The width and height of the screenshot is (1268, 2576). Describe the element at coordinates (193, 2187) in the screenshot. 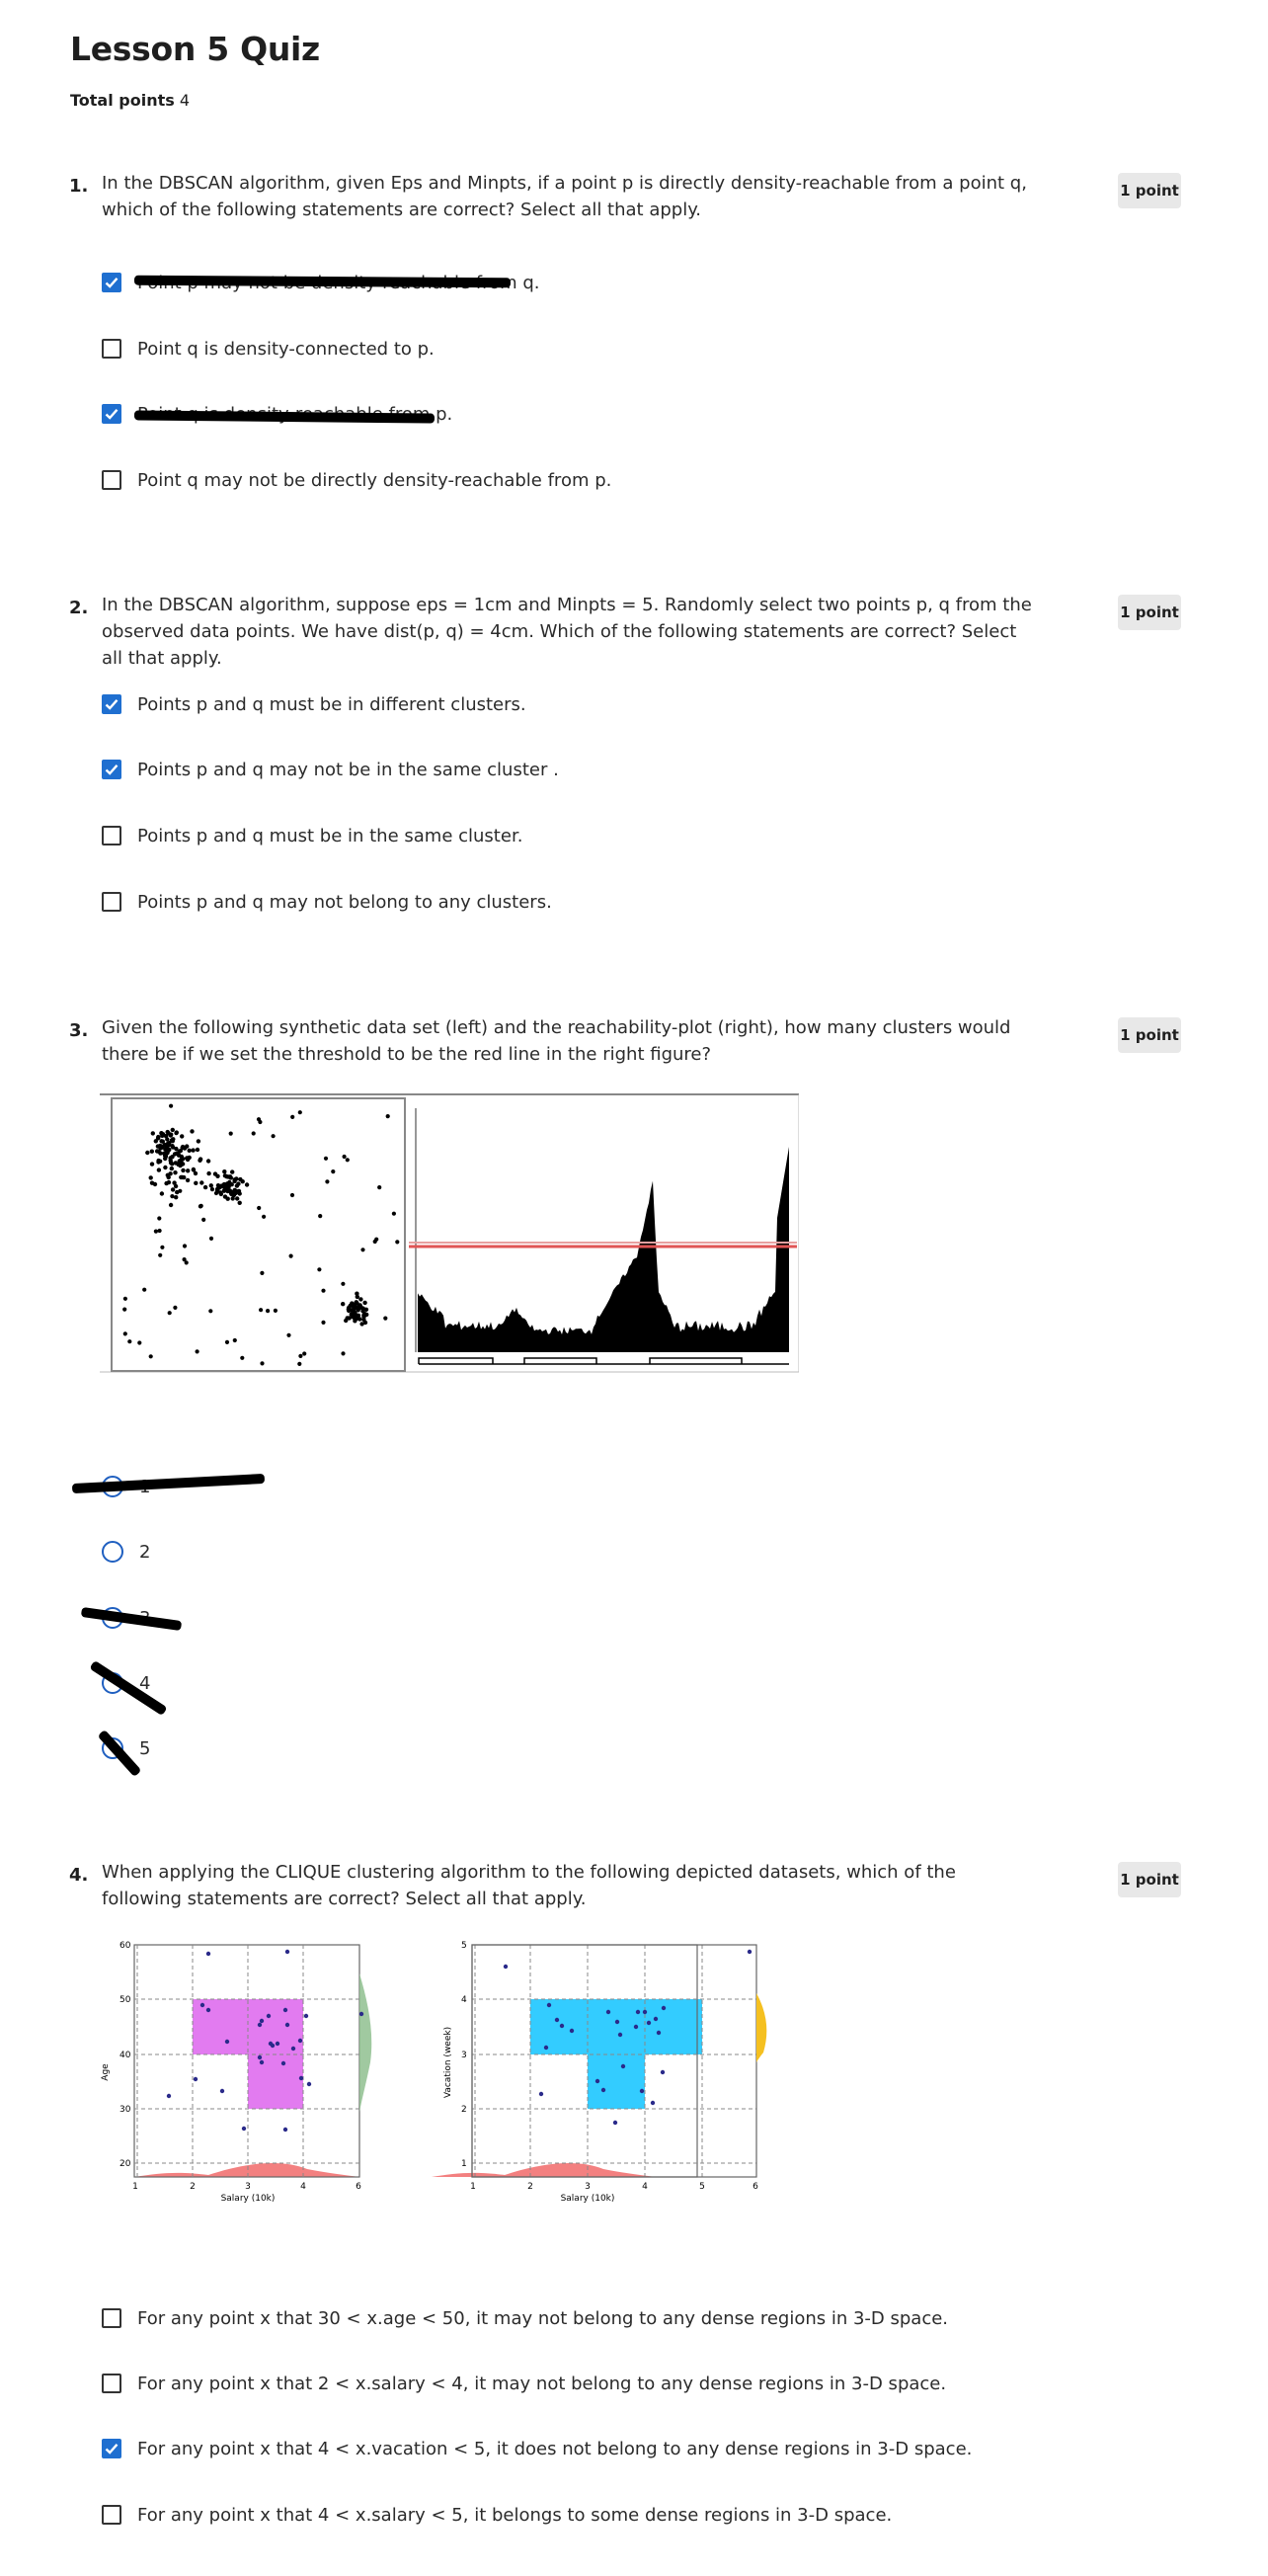

I see `left-xtick: 2` at that location.